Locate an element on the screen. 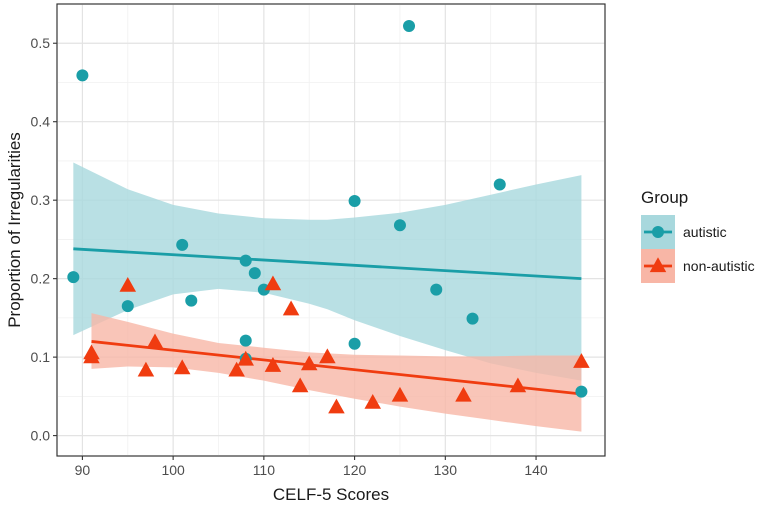 Image resolution: width=766 pixels, height=507 pixels. legend-label: non-autistic is located at coordinates (719, 266).